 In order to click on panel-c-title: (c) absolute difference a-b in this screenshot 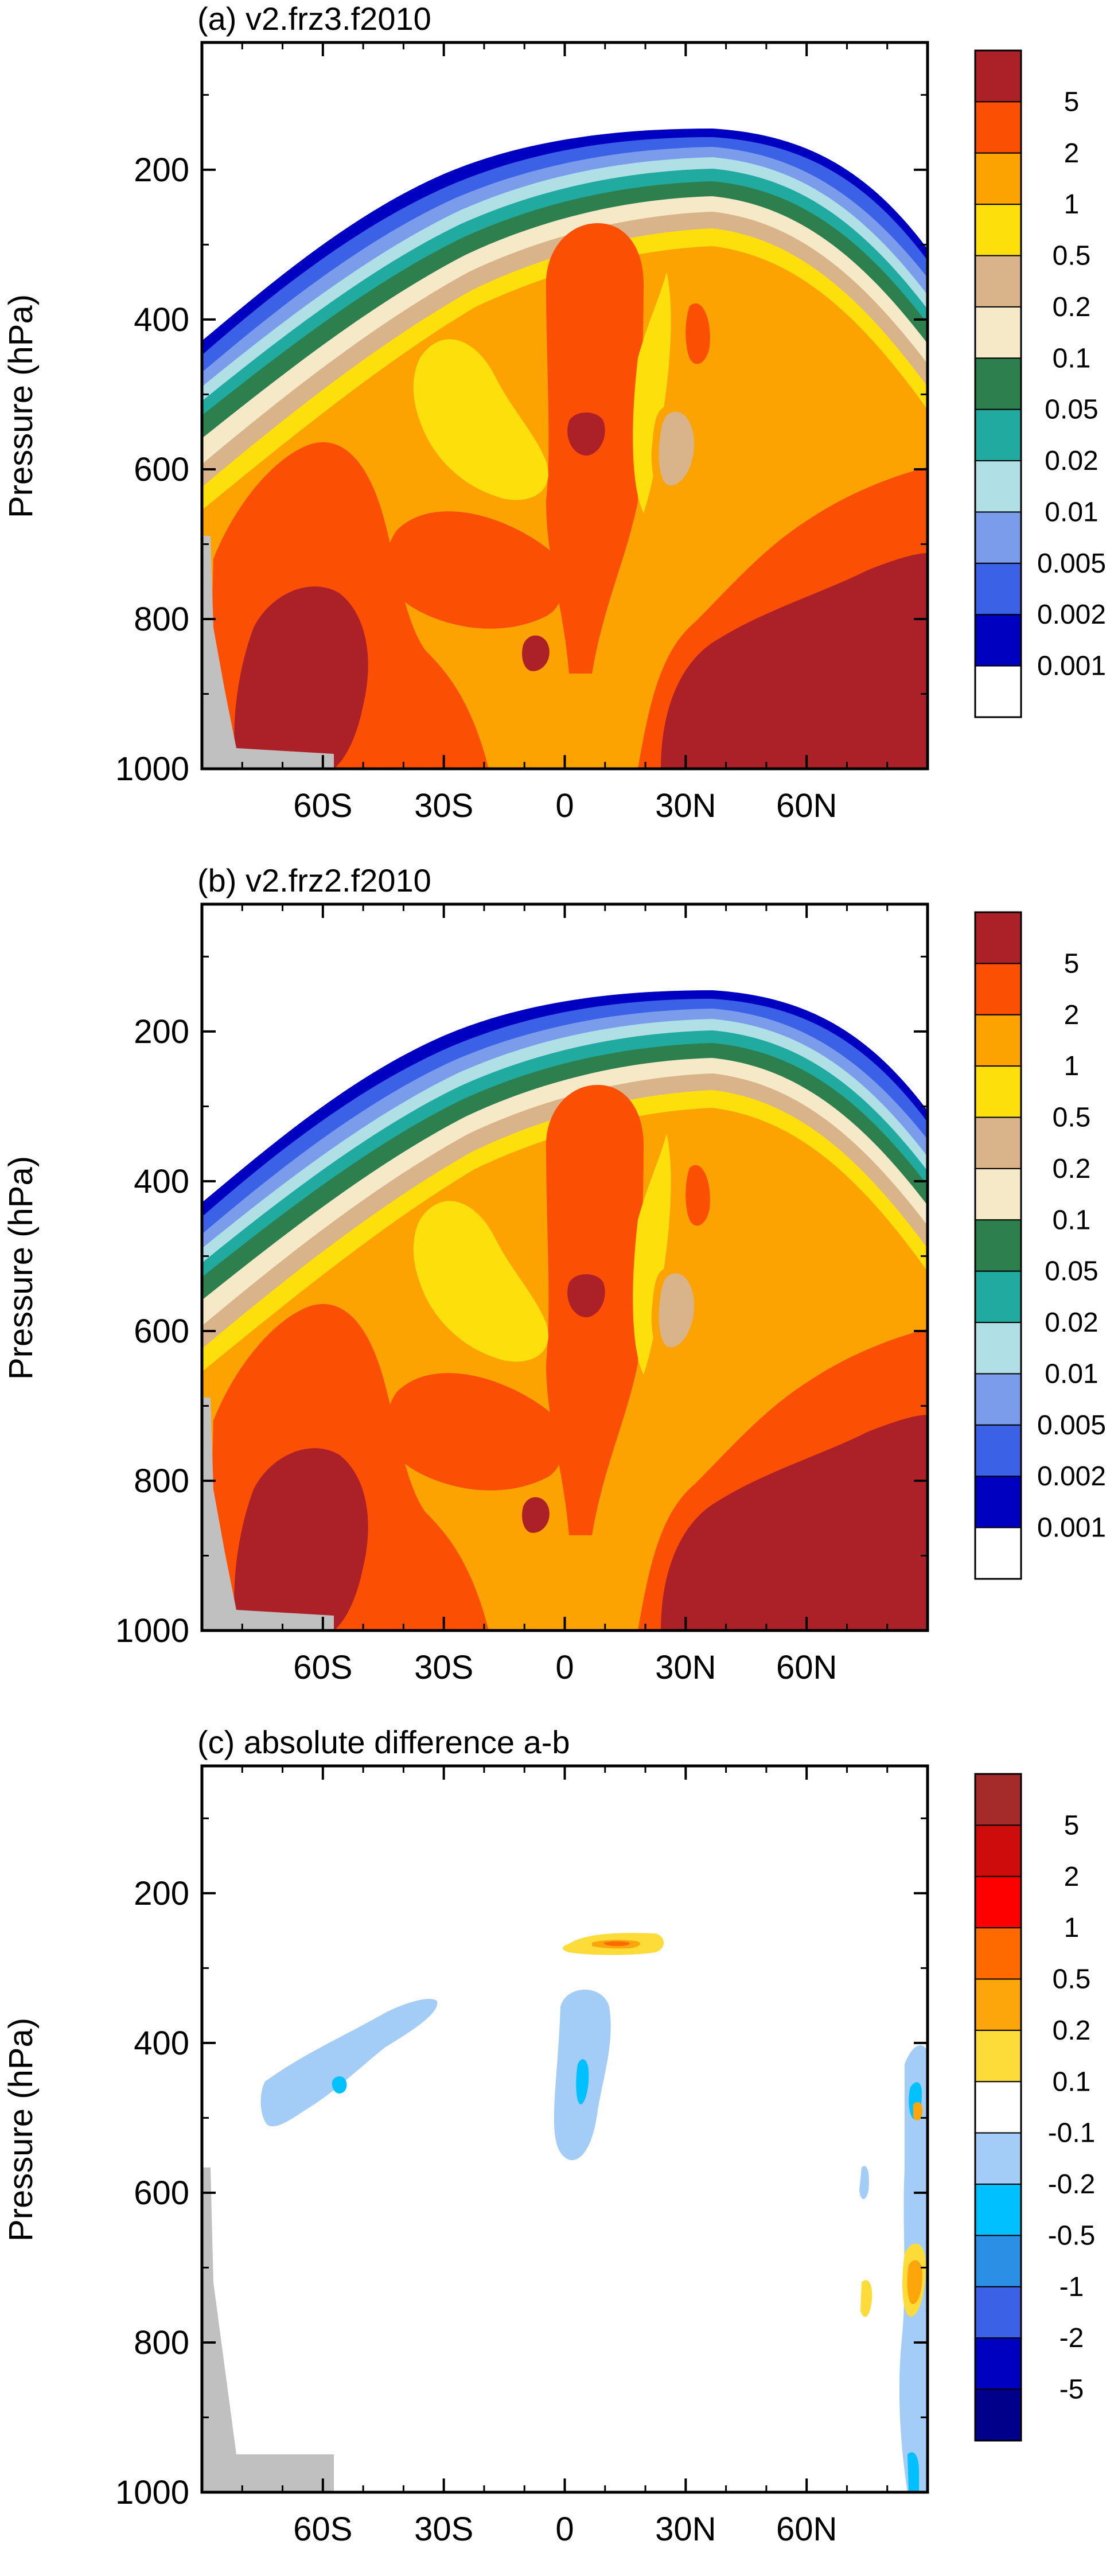, I will do `click(383, 1742)`.